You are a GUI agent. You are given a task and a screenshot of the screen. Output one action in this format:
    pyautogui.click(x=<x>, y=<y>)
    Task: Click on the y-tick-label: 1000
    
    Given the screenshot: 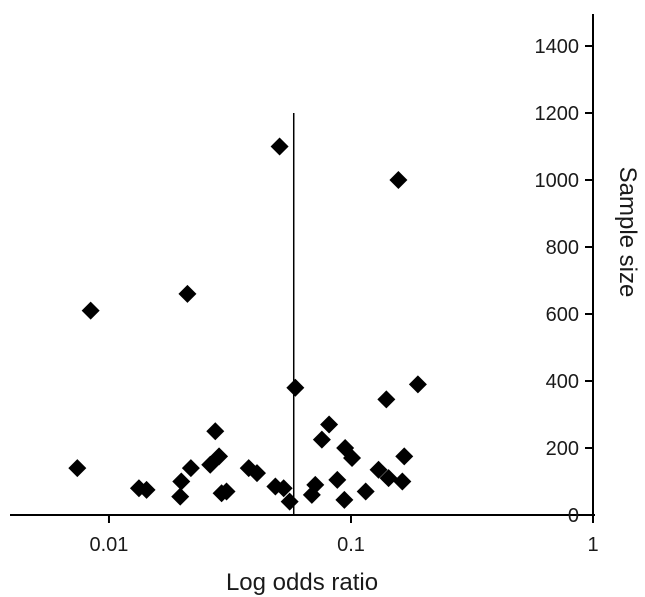 What is the action you would take?
    pyautogui.click(x=557, y=181)
    